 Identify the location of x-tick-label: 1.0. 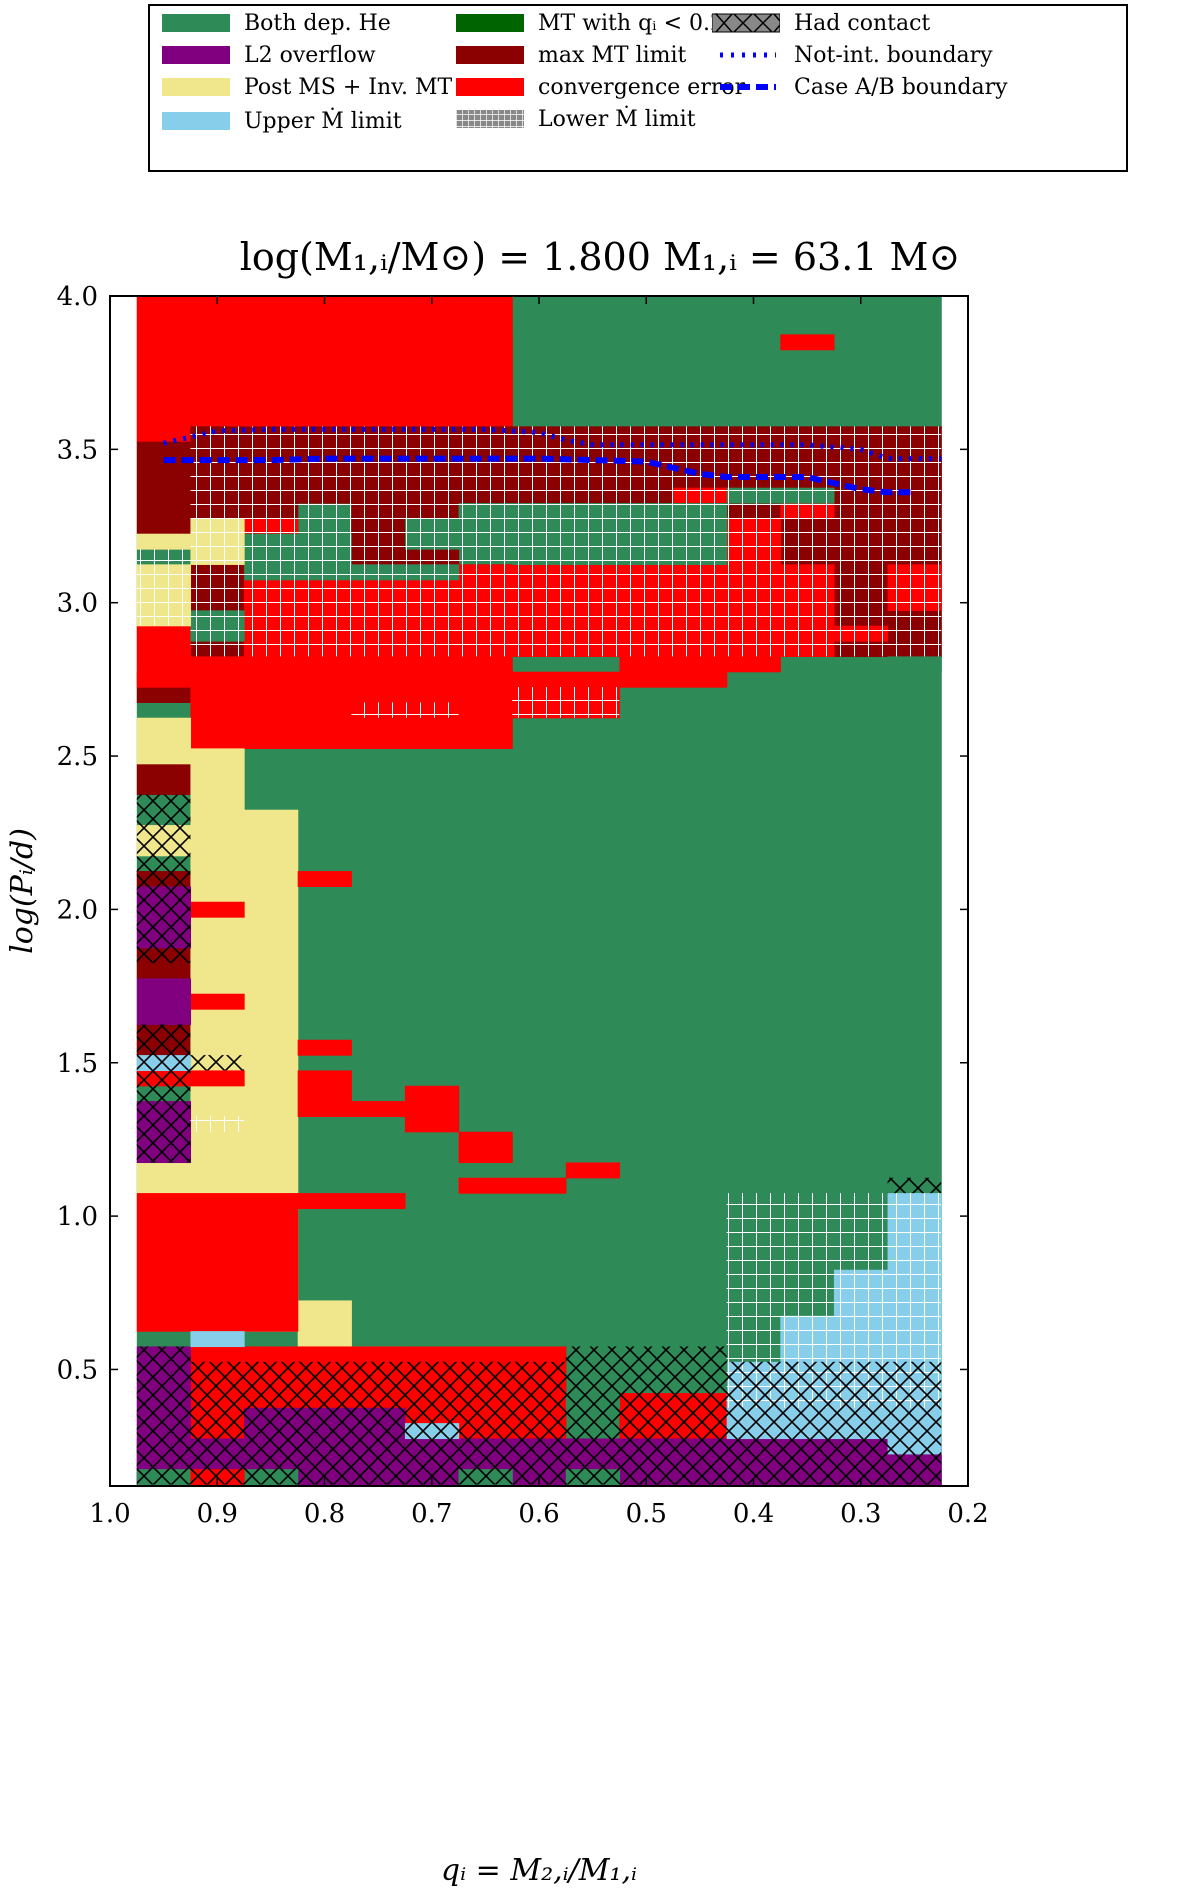
(109, 1514).